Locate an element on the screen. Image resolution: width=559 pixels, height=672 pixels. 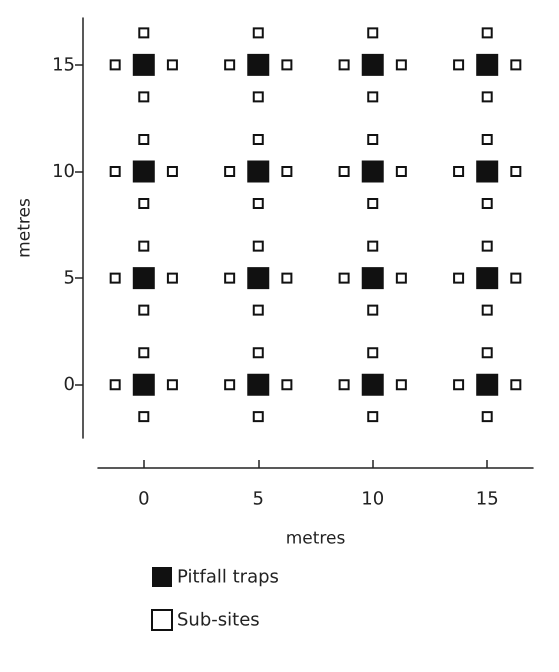
y-tick-label: 5 is located at coordinates (69, 278).